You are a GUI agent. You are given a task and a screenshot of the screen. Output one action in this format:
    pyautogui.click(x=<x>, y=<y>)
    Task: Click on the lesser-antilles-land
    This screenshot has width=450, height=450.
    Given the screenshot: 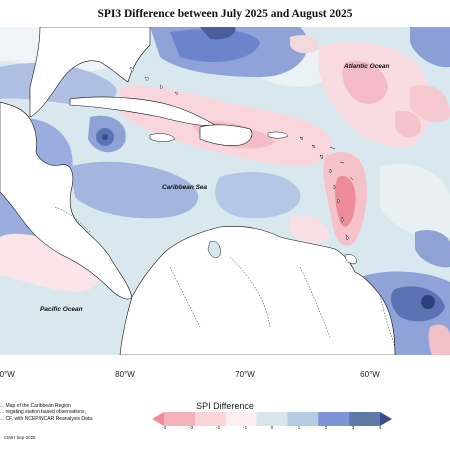 What is the action you would take?
    pyautogui.click(x=324, y=188)
    